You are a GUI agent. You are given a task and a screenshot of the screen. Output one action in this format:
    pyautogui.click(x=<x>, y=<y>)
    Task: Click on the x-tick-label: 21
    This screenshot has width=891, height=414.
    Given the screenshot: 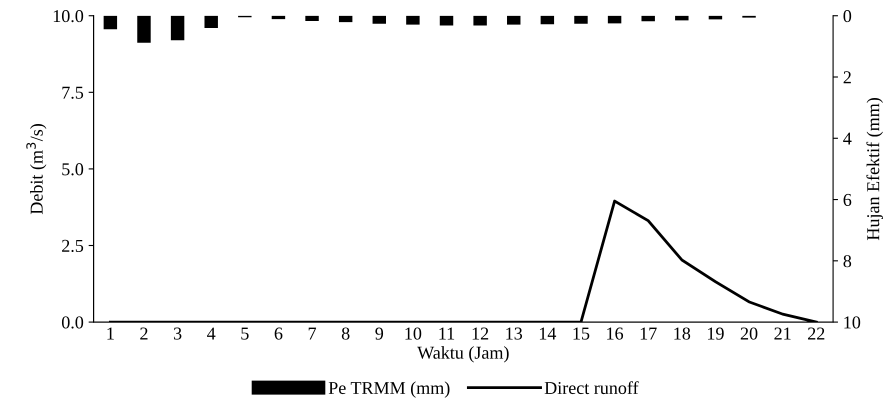 What is the action you would take?
    pyautogui.click(x=782, y=334)
    